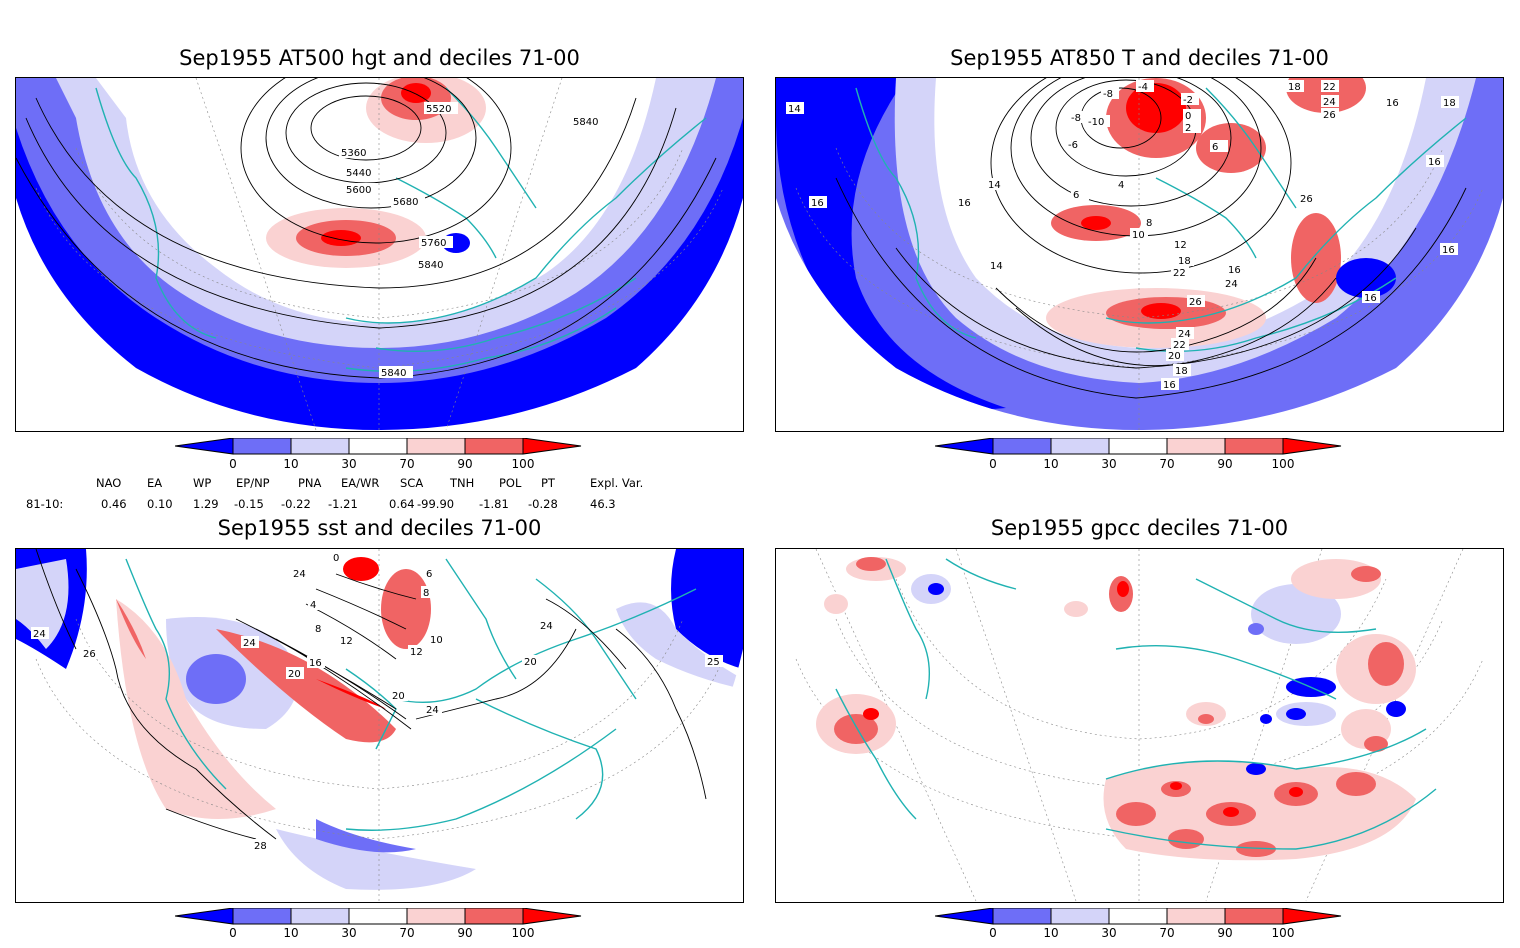 The height and width of the screenshot is (948, 1520). I want to click on panel-title-sst: Sep1955 sst and deciles 71-00, so click(379, 528).